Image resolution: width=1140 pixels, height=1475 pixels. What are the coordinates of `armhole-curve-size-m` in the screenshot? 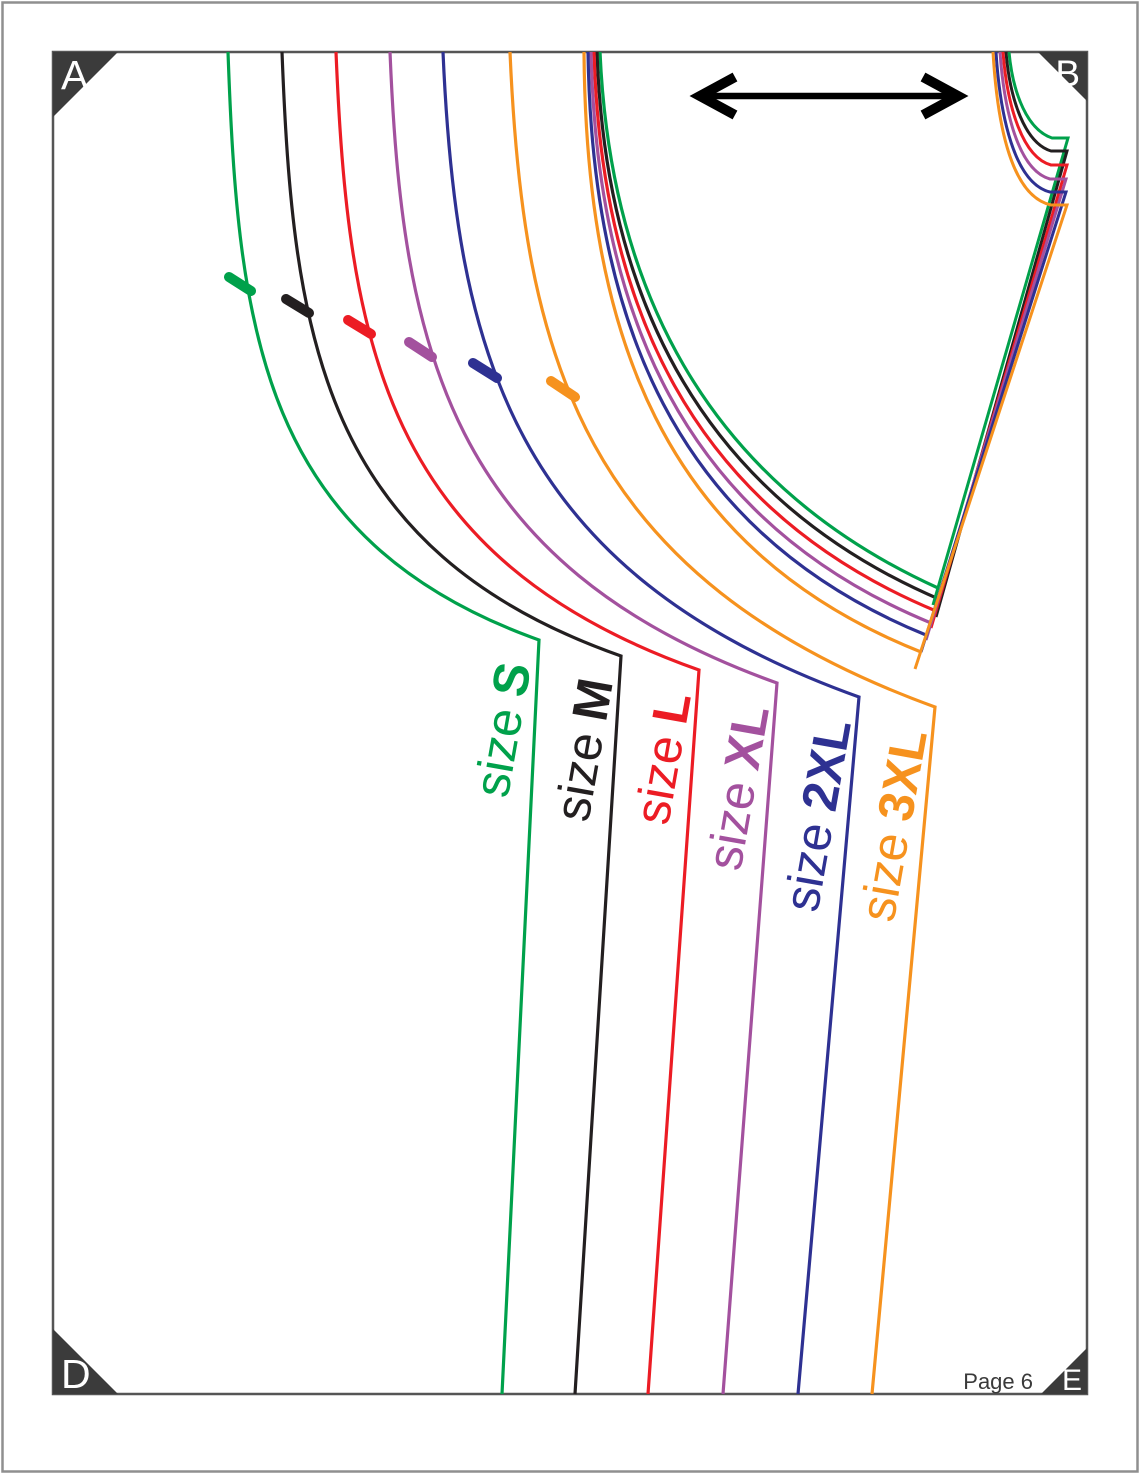 It's located at (768, 326).